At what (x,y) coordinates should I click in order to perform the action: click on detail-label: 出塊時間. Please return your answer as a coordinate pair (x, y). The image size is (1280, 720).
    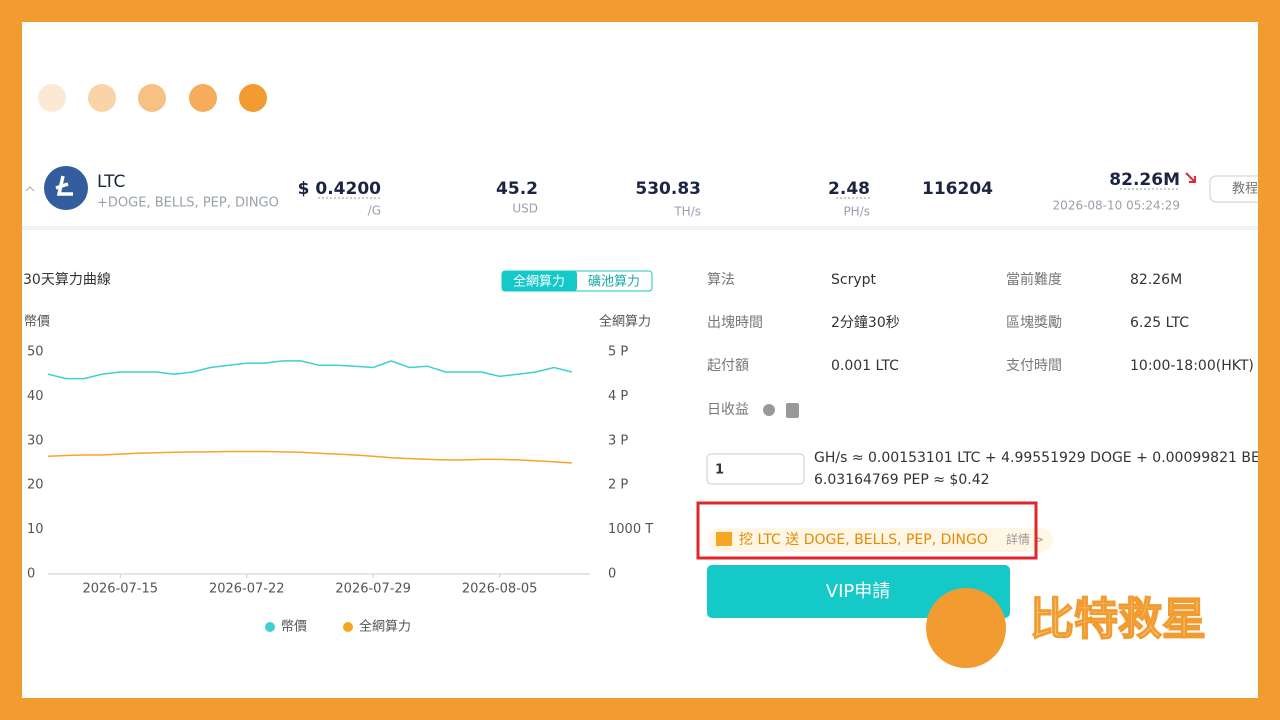
    Looking at the image, I should click on (735, 323).